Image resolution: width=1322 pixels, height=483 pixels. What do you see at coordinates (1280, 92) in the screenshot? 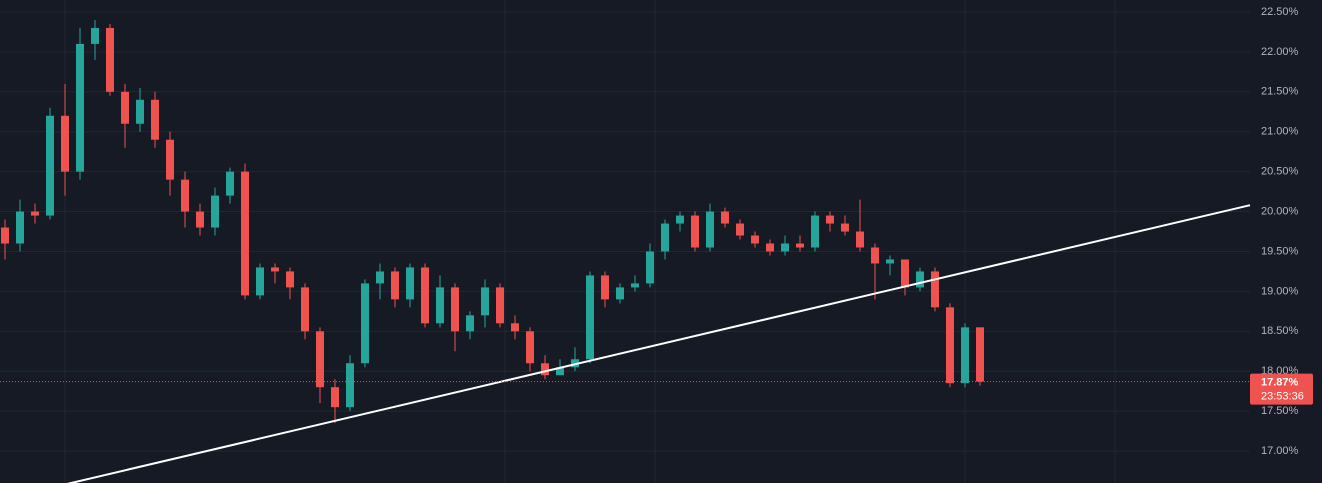
I see `y-tick-label: 21.50%` at bounding box center [1280, 92].